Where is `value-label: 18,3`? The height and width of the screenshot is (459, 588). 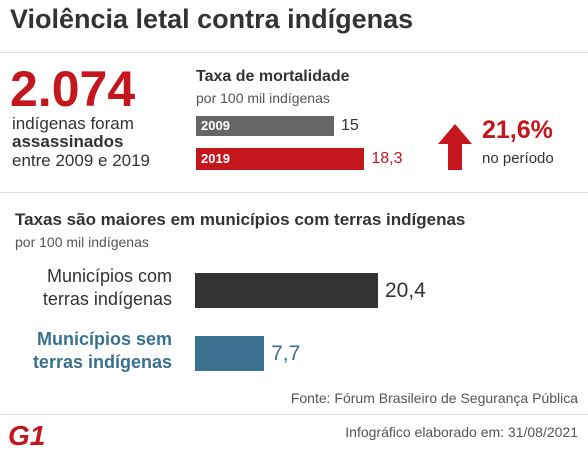 value-label: 18,3 is located at coordinates (387, 158).